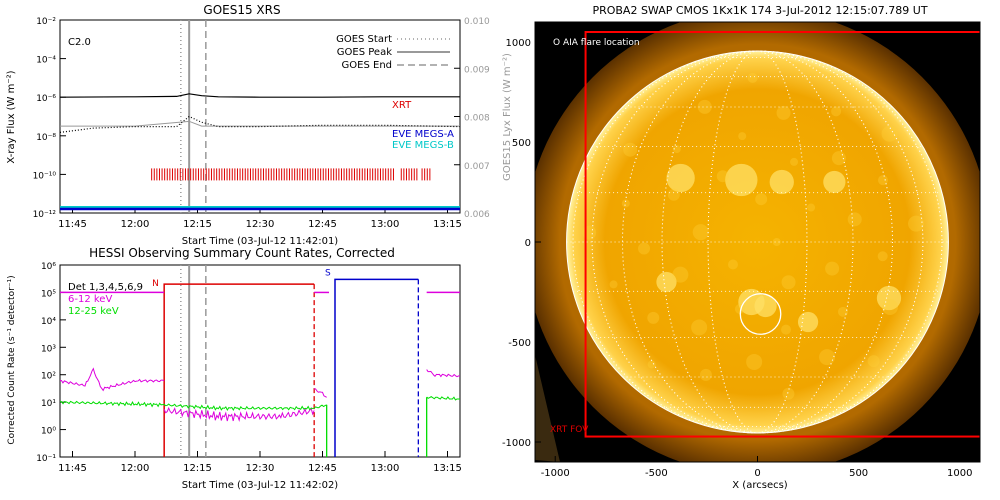 The width and height of the screenshot is (1000, 500). Describe the element at coordinates (49, 118) in the screenshot. I see `goes-y-axis: 10⁻¹² 10⁻¹⁰ 10⁻⁸ 10⁻⁶ 10⁻⁴ 10⁻²` at that location.